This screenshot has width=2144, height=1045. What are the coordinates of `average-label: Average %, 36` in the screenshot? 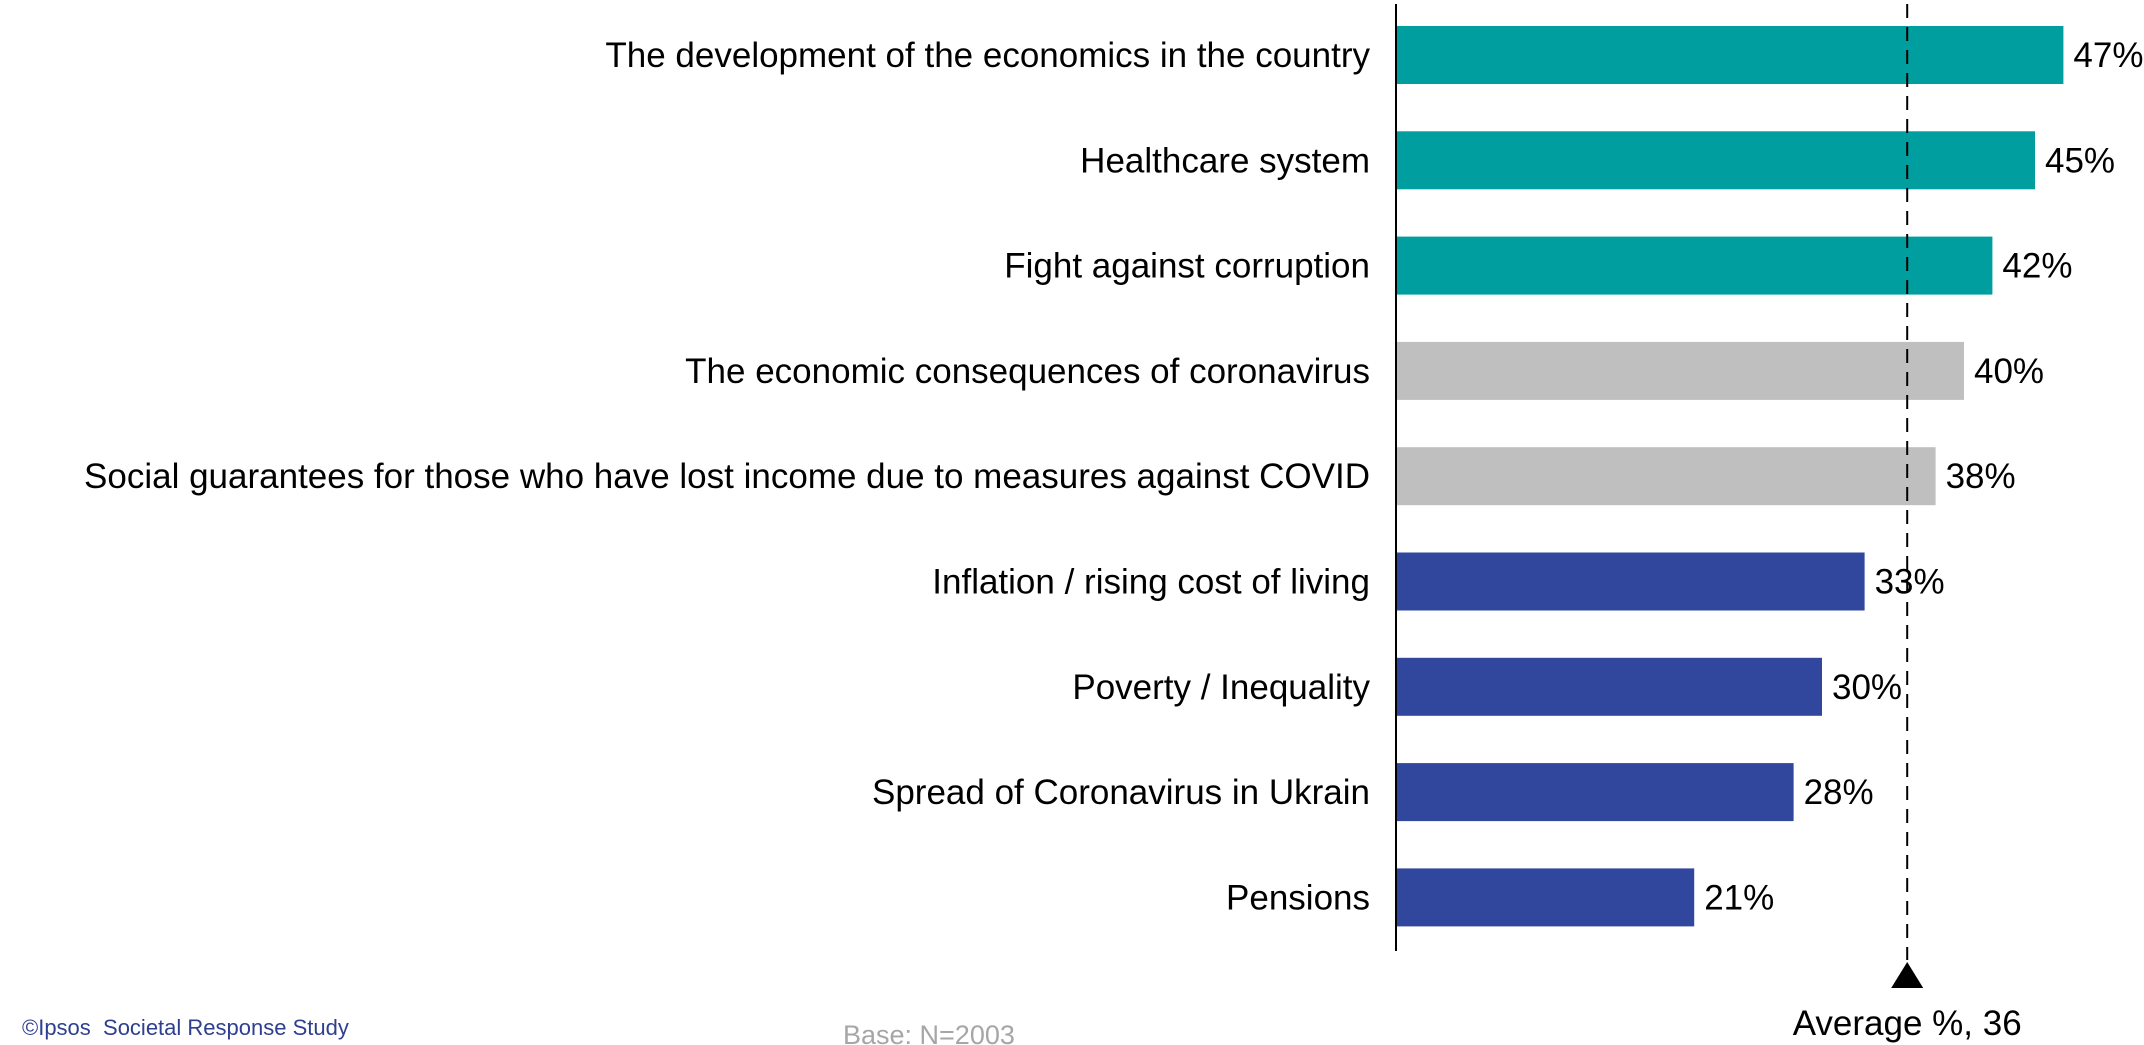 It's located at (1907, 1023).